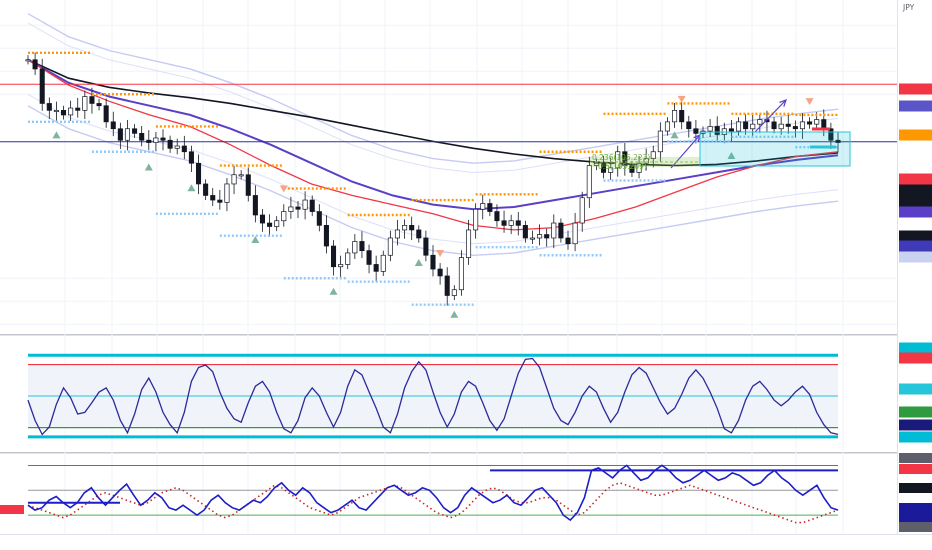 This screenshot has width=932, height=550. I want to click on rsi-pane, so click(433, 494).